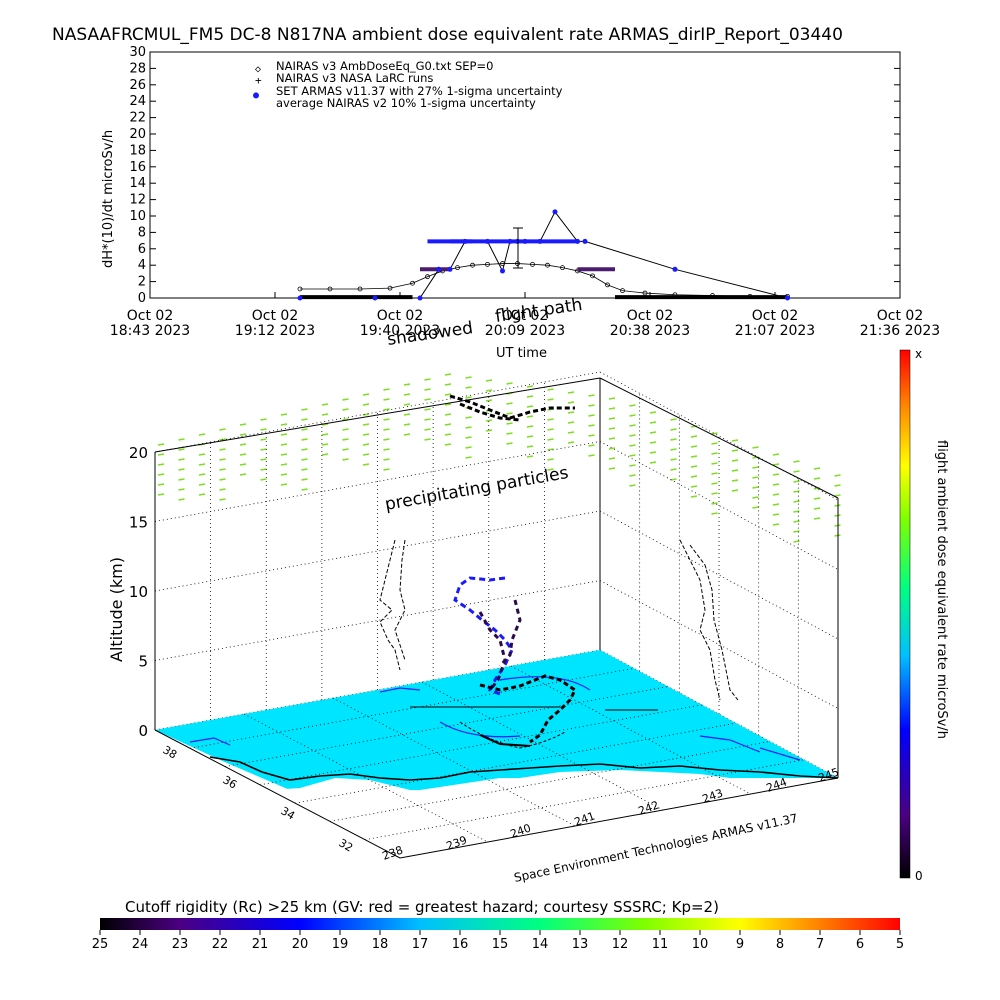 The image size is (1000, 1000). What do you see at coordinates (544, 280) in the screenshot?
I see `nairas-v3-line` at bounding box center [544, 280].